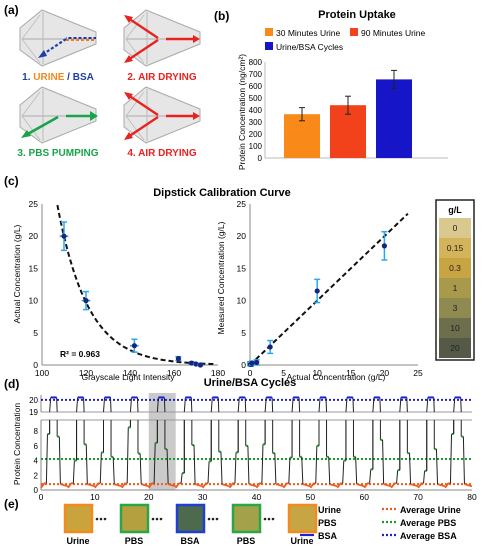 Image resolution: width=487 pixels, height=550 pixels. I want to click on scale-label: 0.3, so click(455, 268).